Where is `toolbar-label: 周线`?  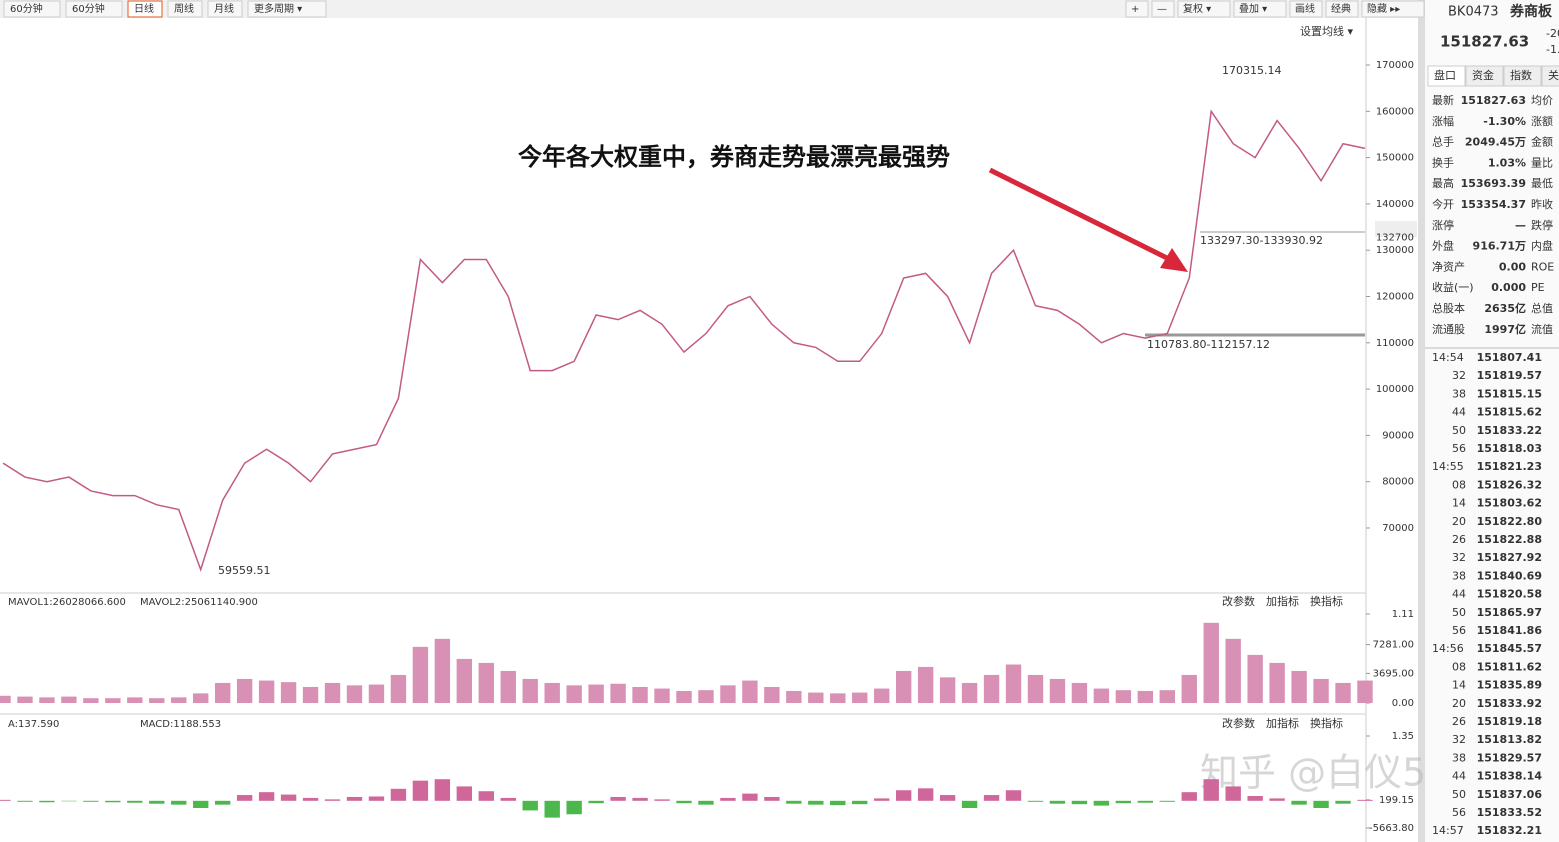 toolbar-label: 周线 is located at coordinates (184, 8).